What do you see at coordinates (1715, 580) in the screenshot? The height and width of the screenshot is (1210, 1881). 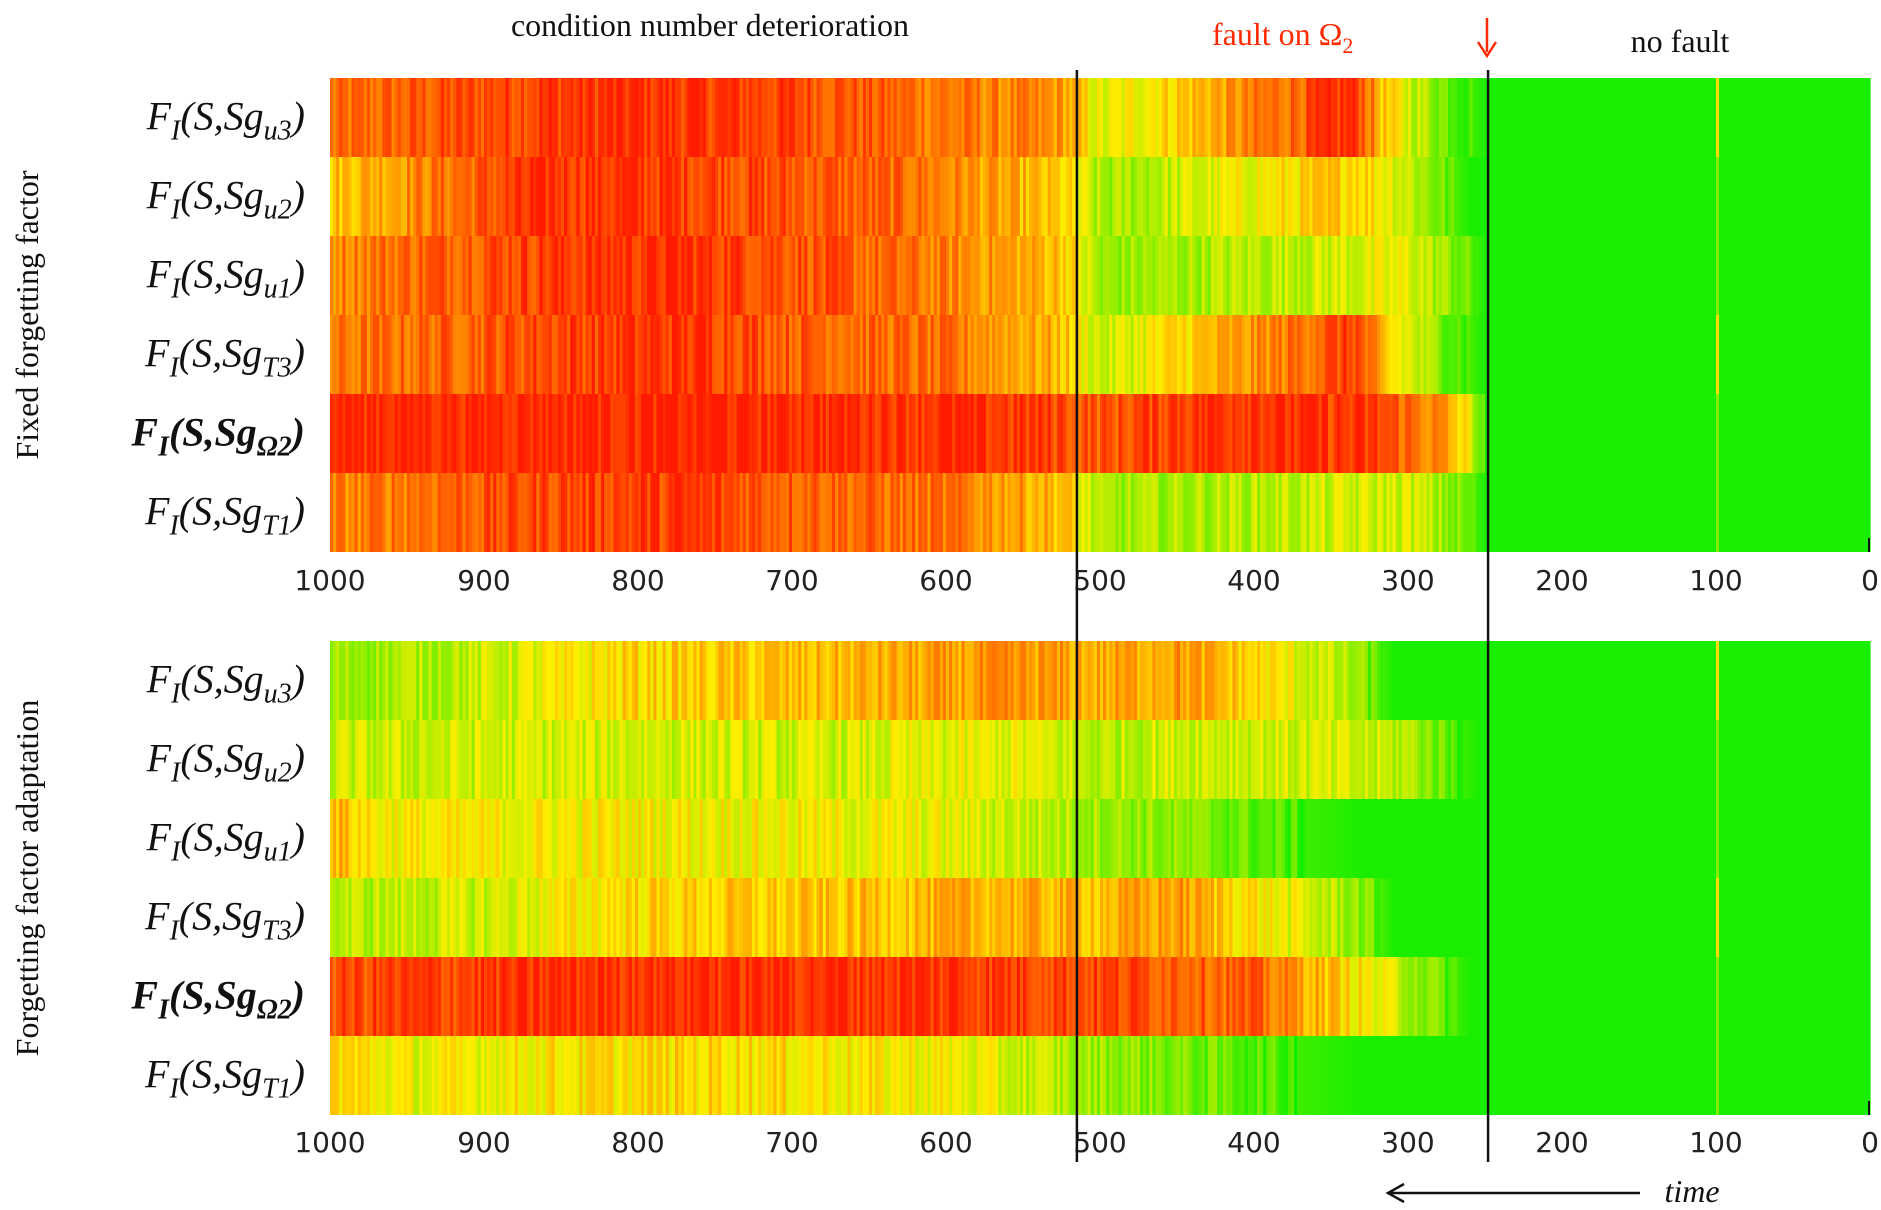 I see `x-tick-label: 100` at bounding box center [1715, 580].